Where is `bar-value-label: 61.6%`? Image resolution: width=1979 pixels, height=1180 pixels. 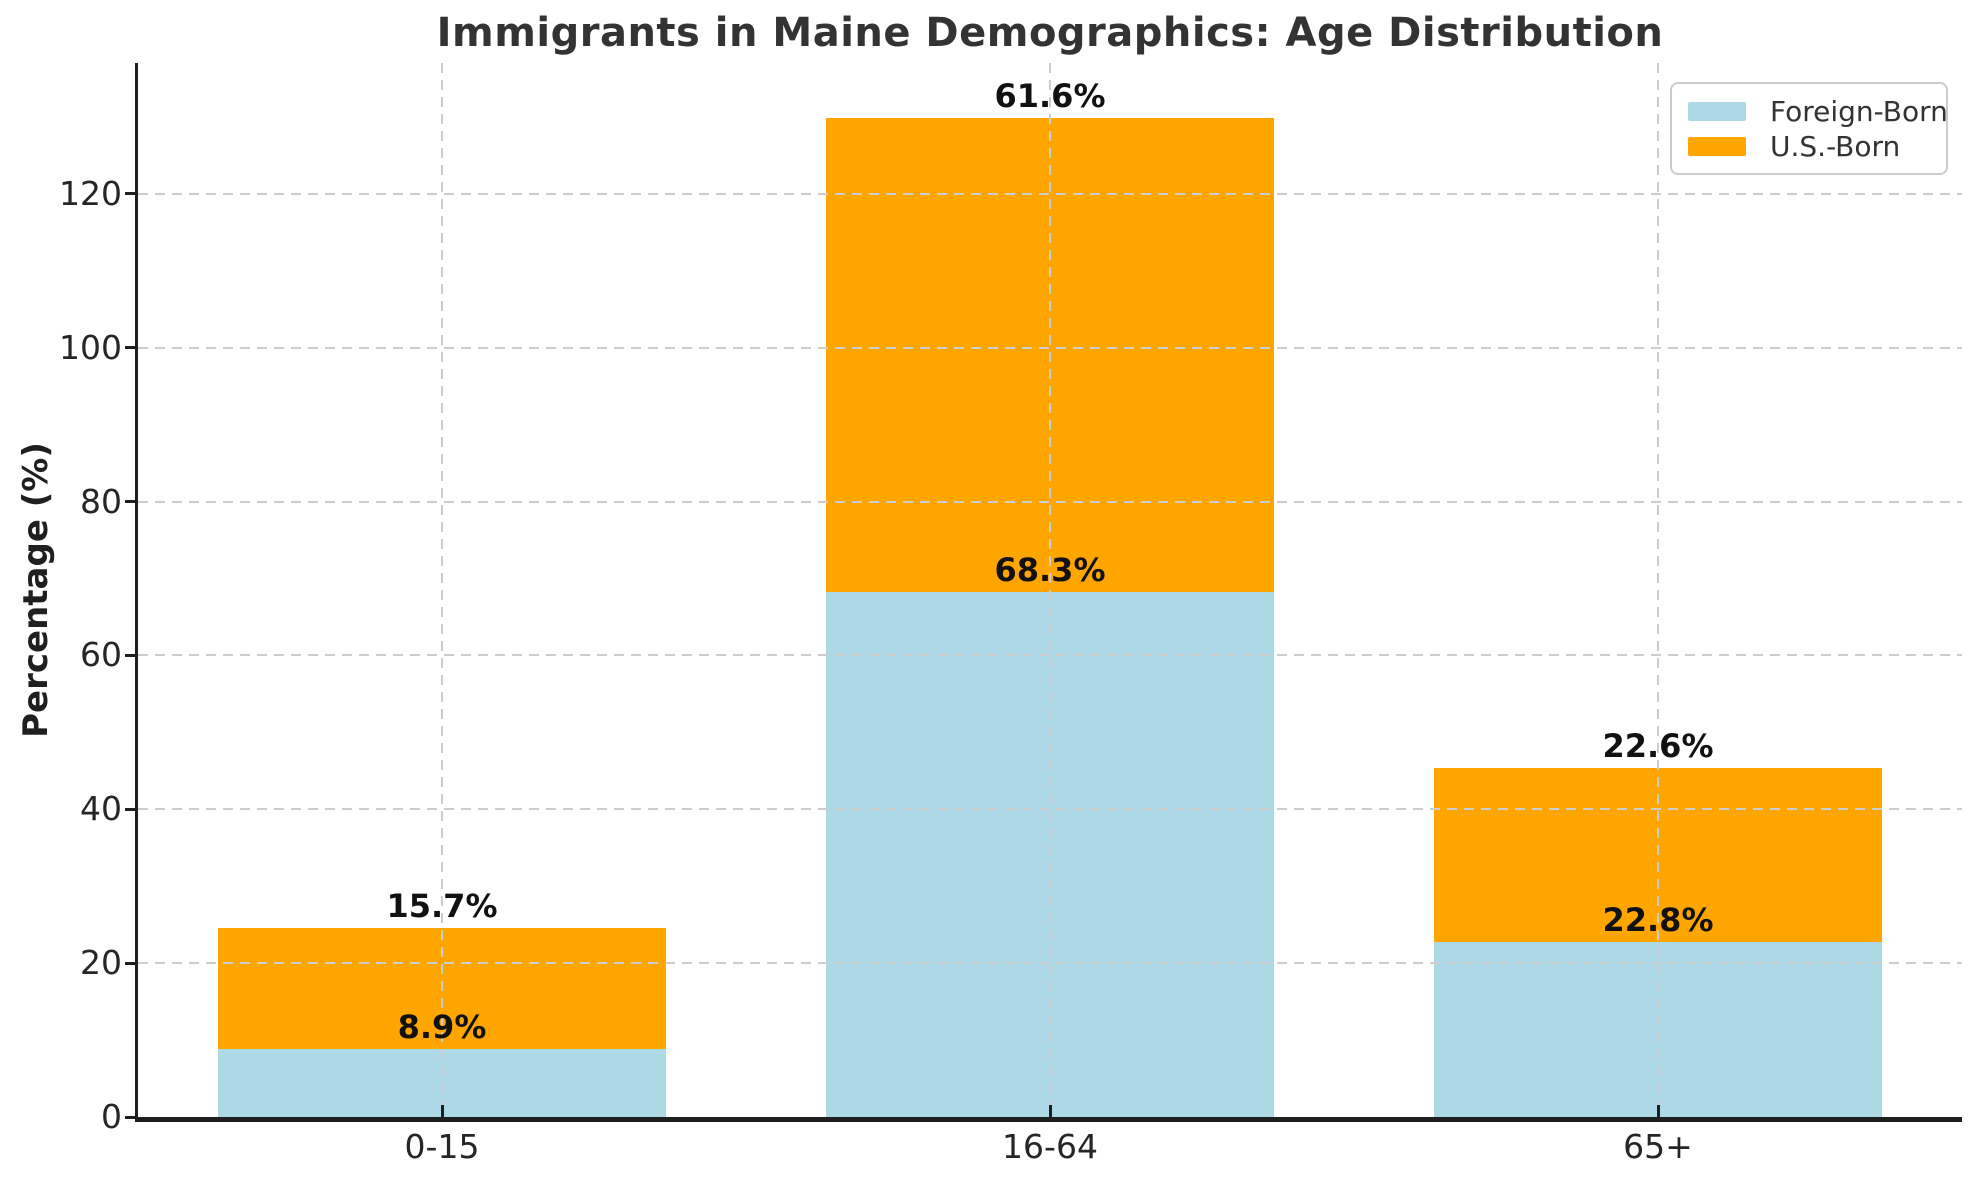 bar-value-label: 61.6% is located at coordinates (1050, 95).